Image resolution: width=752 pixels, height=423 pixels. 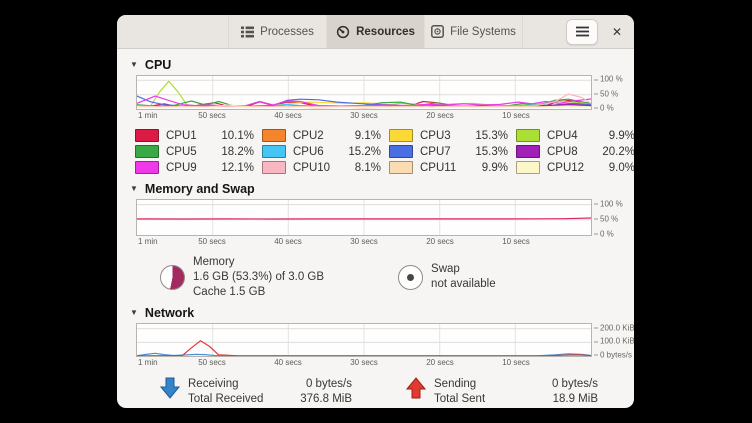 I want to click on cpu-legend-item: CPU7 15.3%, so click(x=452, y=151).